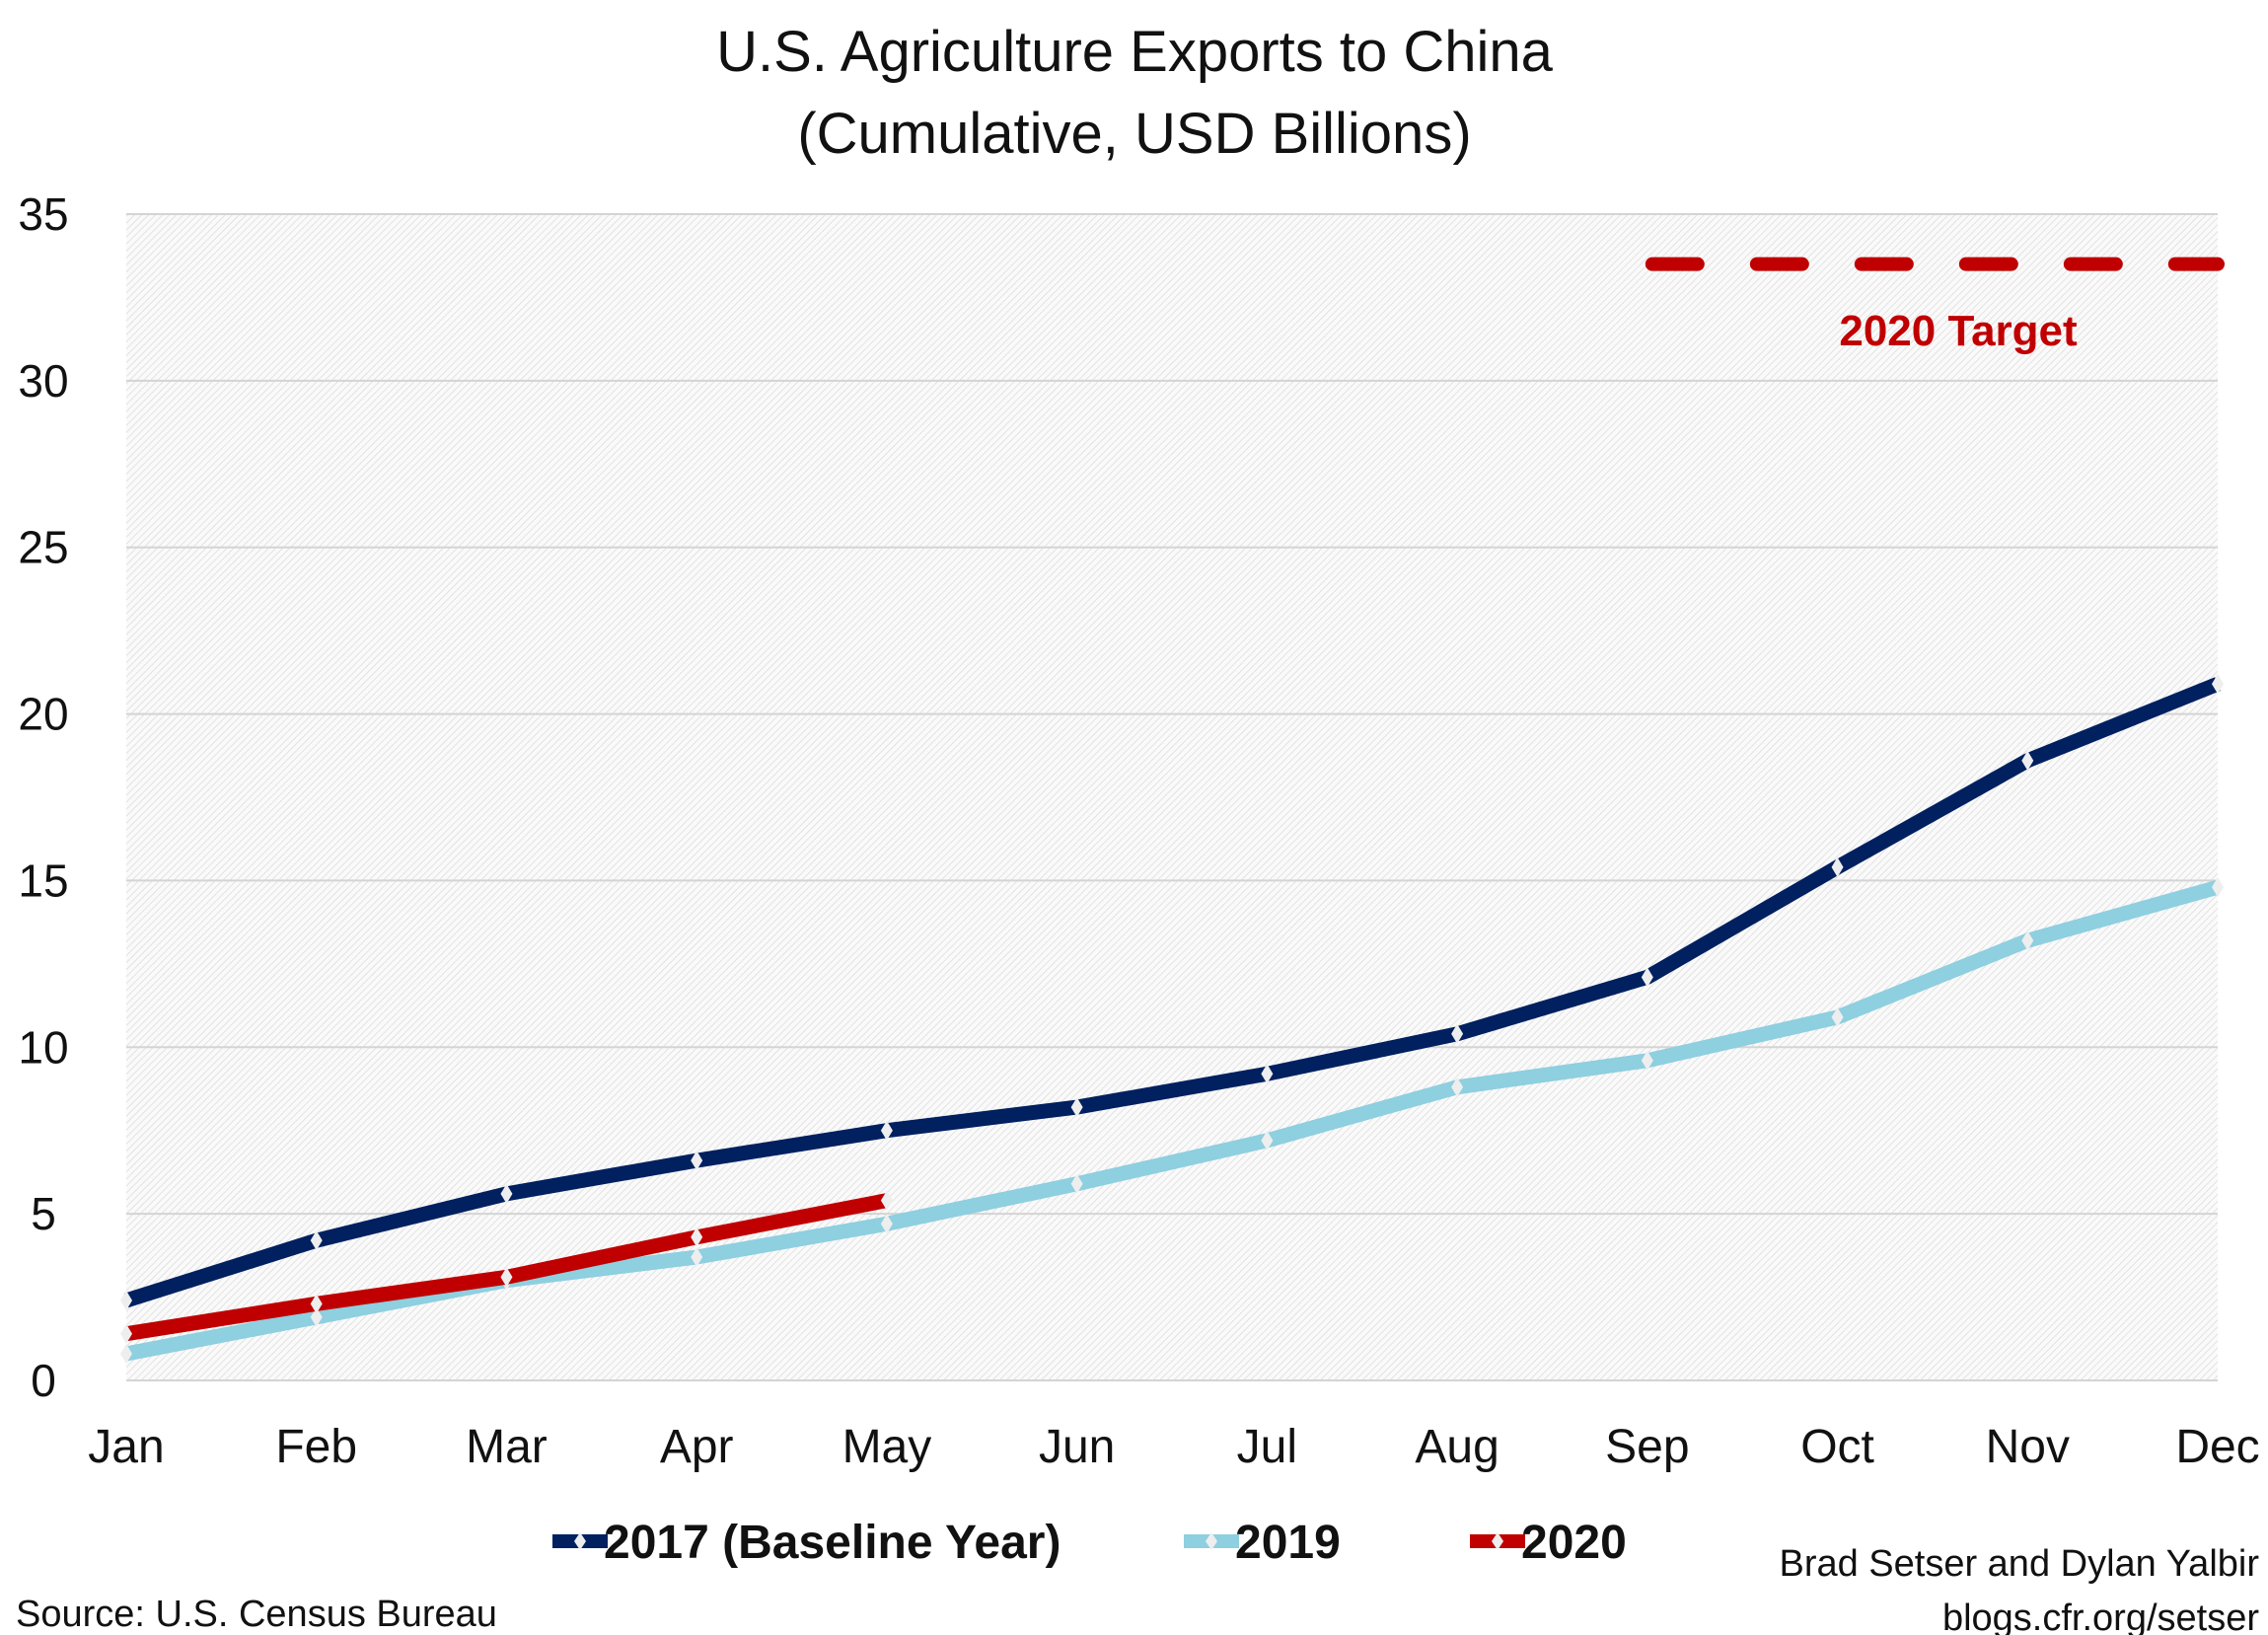 This screenshot has height=1635, width=2268. I want to click on x-tick-label: Nov, so click(2028, 1447).